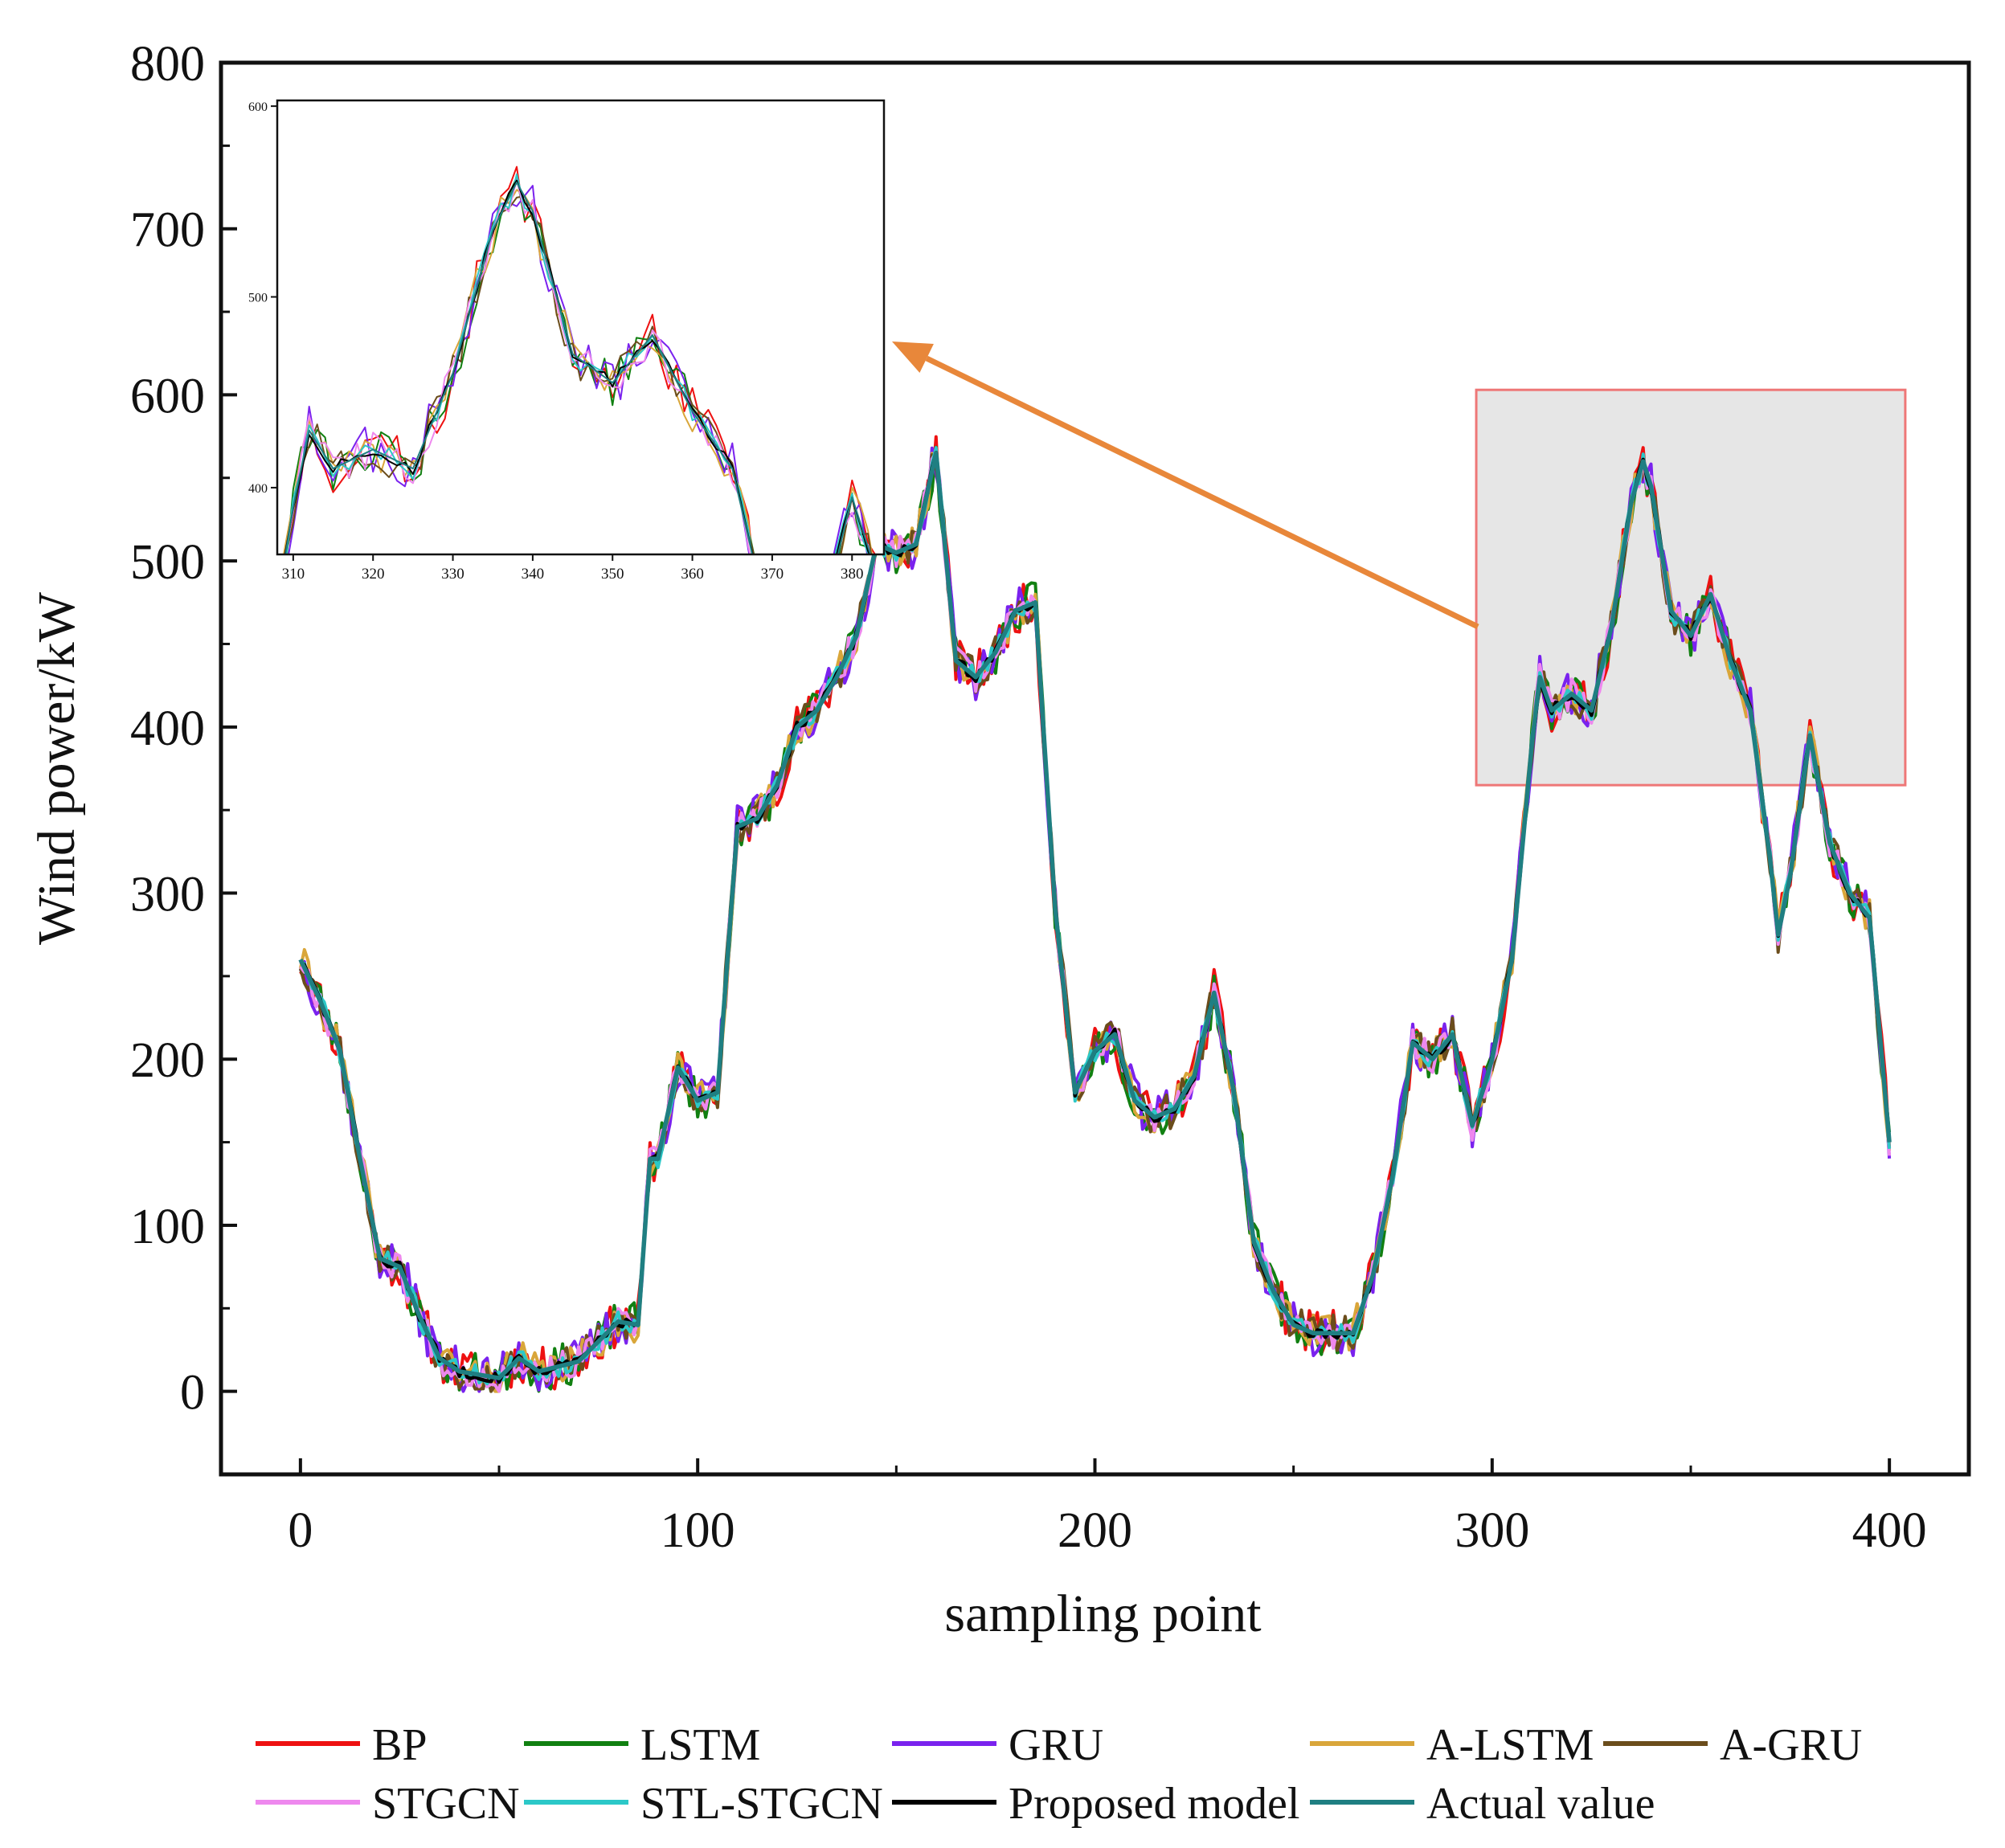  I want to click on inset-frame, so click(581, 327).